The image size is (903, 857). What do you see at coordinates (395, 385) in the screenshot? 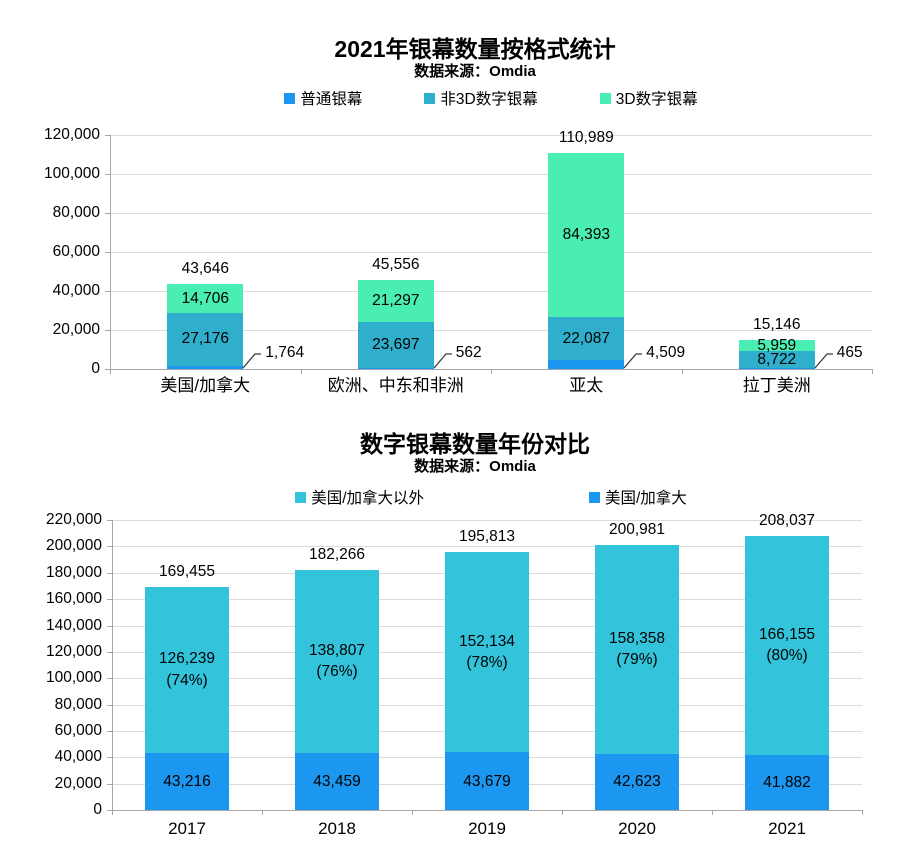
I see `x-category-label: 欧洲、中东和非洲` at bounding box center [395, 385].